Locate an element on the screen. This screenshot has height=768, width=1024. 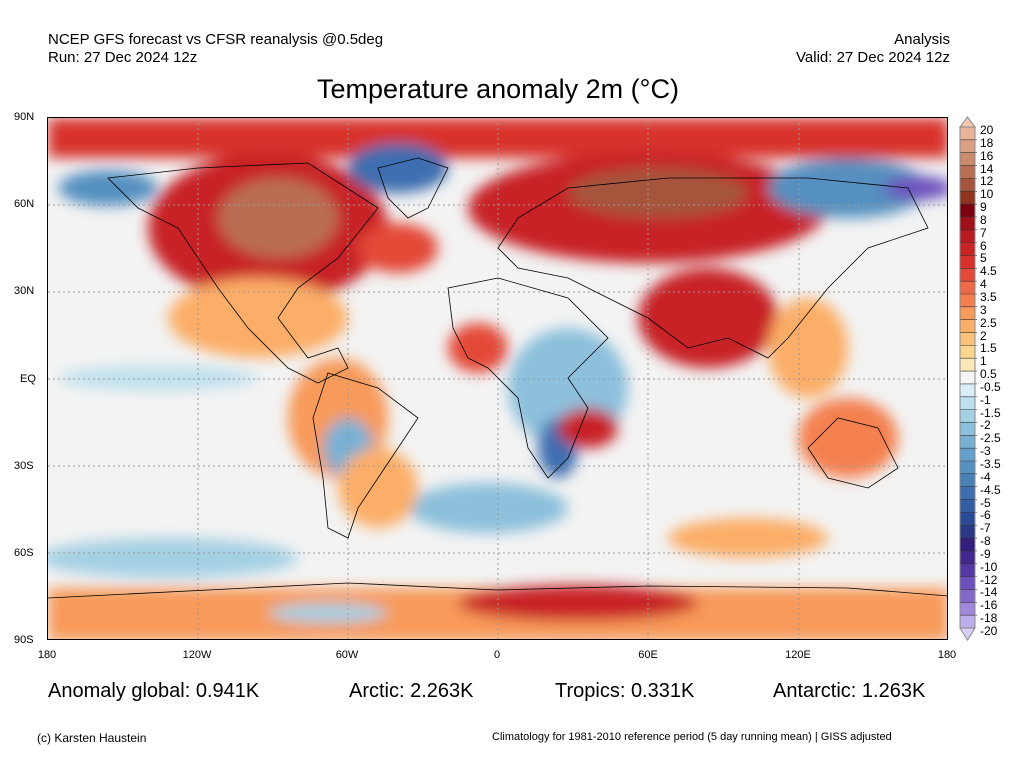
lat-label: 30N is located at coordinates (24, 291).